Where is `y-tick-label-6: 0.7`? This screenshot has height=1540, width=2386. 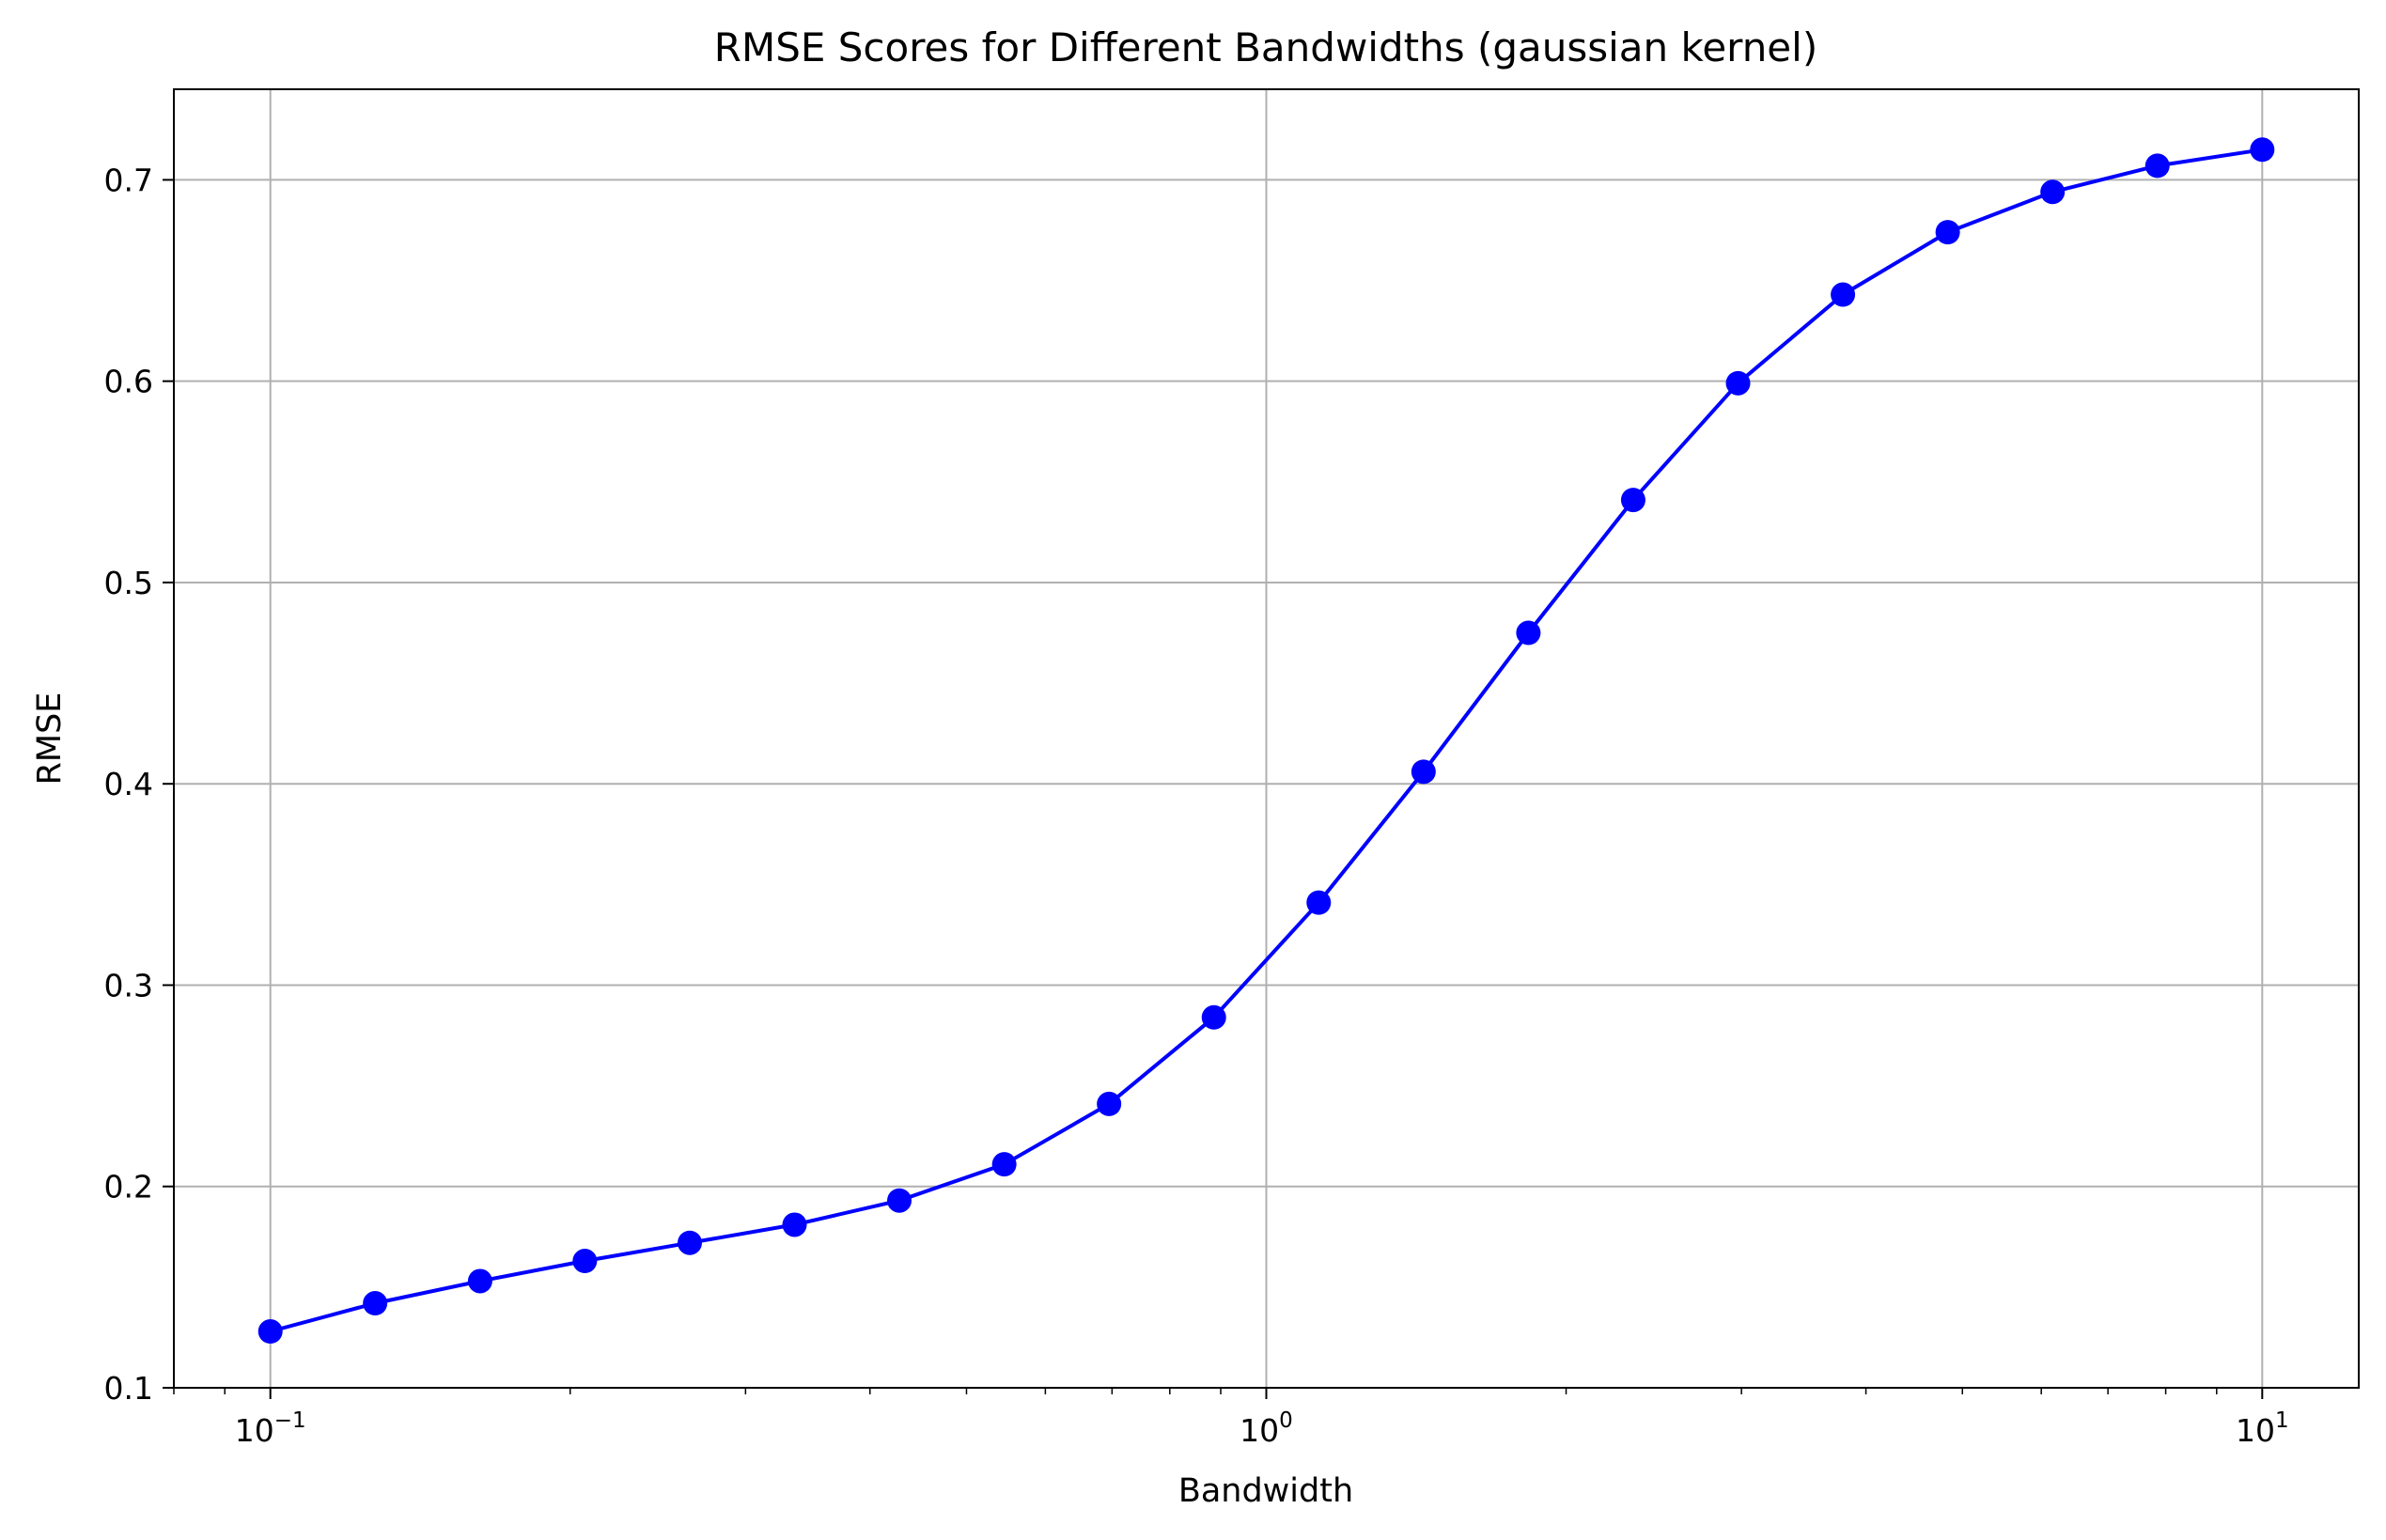
y-tick-label-6: 0.7 is located at coordinates (128, 180).